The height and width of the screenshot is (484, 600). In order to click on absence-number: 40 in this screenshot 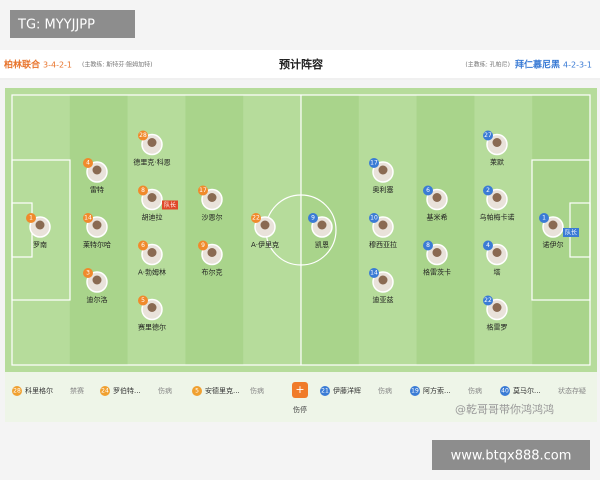, I will do `click(505, 391)`.